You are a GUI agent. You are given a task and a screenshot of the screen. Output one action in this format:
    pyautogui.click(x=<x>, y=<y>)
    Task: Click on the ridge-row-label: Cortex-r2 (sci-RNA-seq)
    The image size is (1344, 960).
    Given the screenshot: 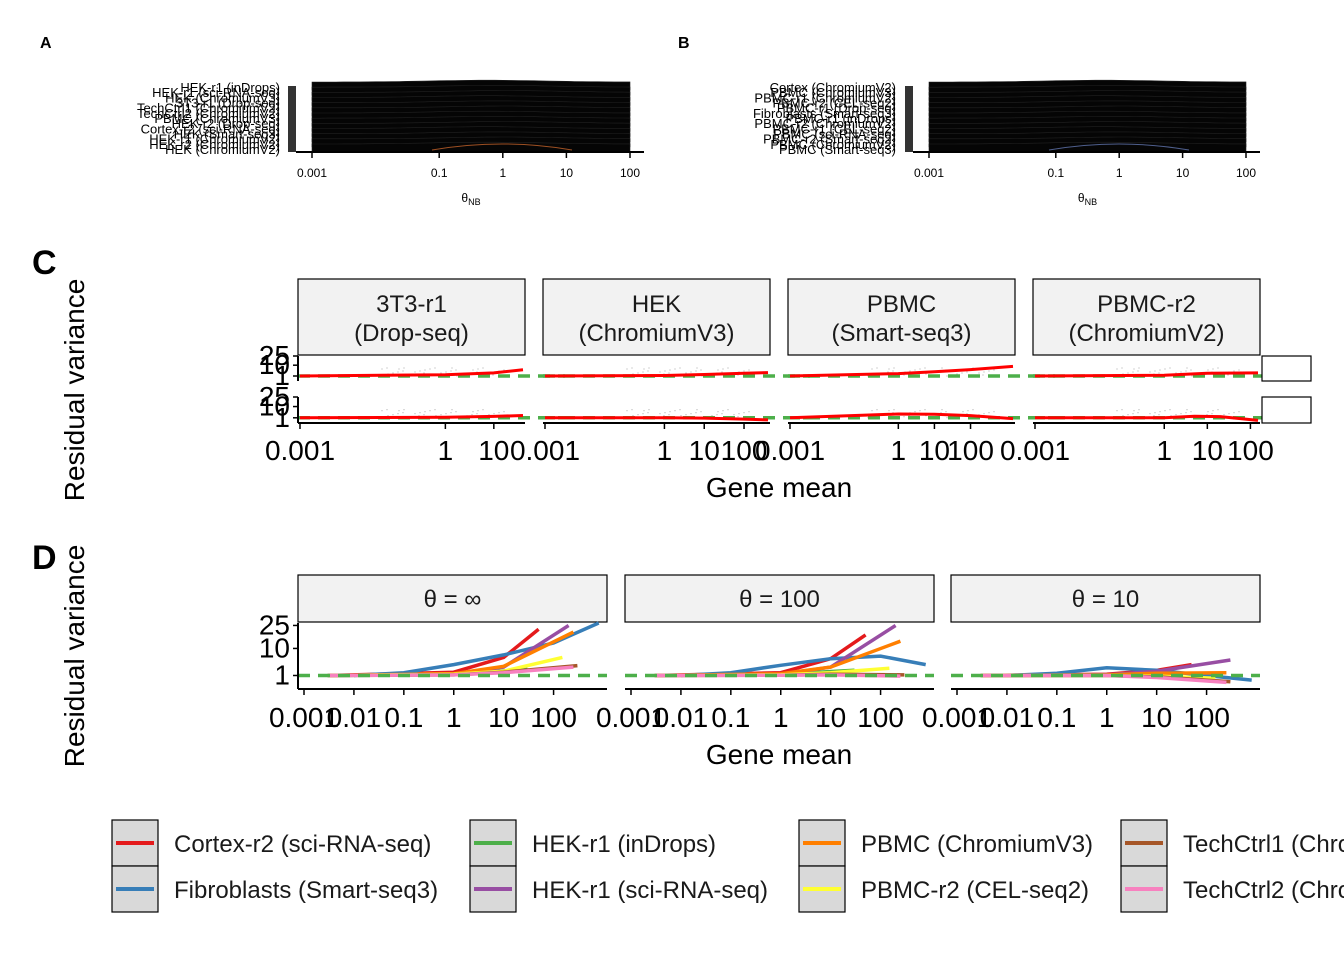 What is the action you would take?
    pyautogui.click(x=210, y=128)
    